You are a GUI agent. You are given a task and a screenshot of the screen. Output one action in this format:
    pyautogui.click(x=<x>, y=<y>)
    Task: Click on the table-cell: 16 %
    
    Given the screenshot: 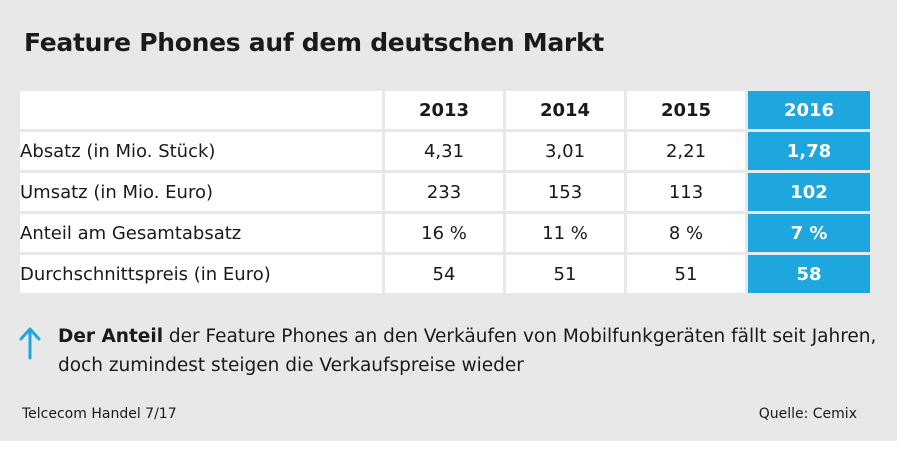 What is the action you would take?
    pyautogui.click(x=445, y=233)
    